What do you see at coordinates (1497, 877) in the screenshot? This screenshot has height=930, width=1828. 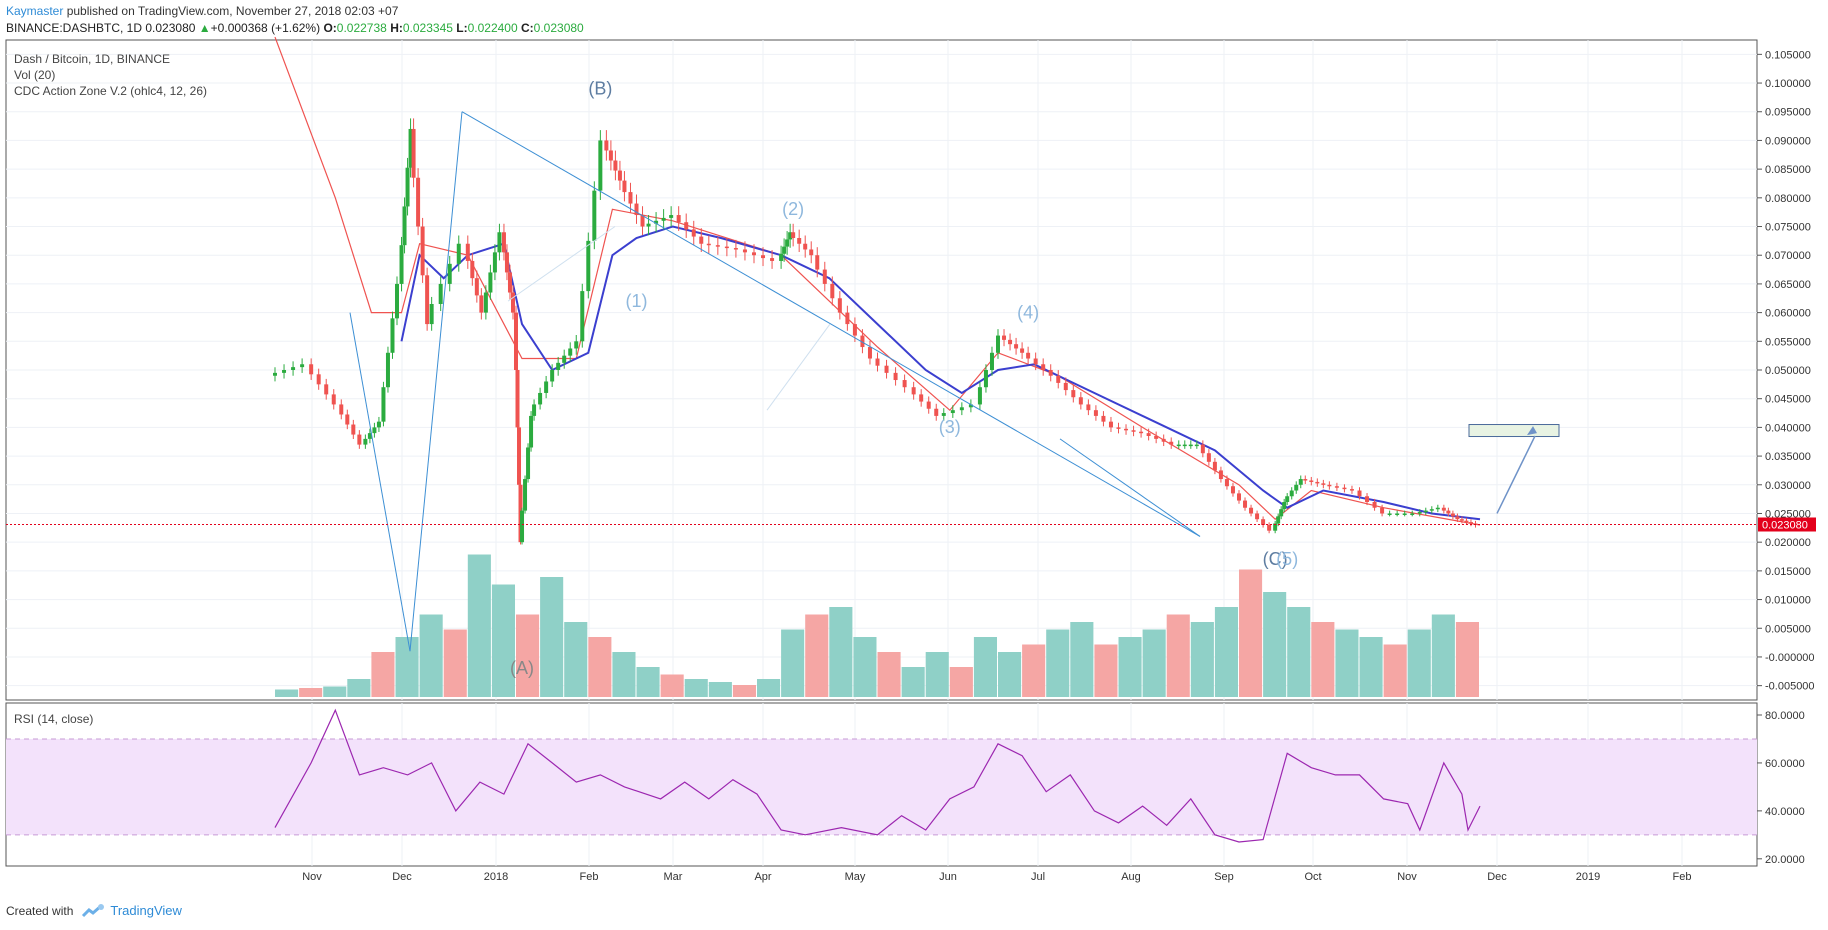 I see `x-tick-label: Dec` at bounding box center [1497, 877].